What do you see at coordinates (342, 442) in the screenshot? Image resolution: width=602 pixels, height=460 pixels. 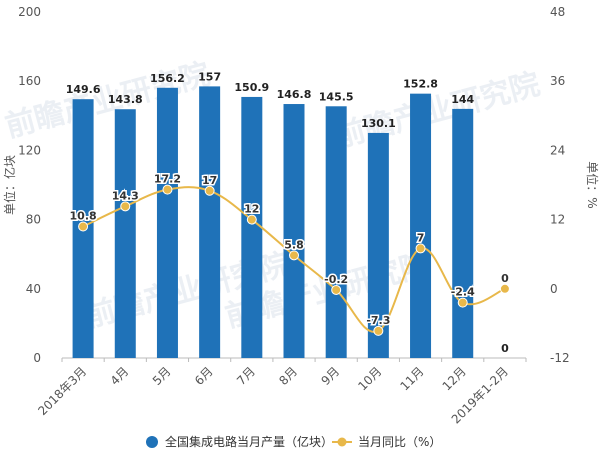 I see `legend-line-dot` at bounding box center [342, 442].